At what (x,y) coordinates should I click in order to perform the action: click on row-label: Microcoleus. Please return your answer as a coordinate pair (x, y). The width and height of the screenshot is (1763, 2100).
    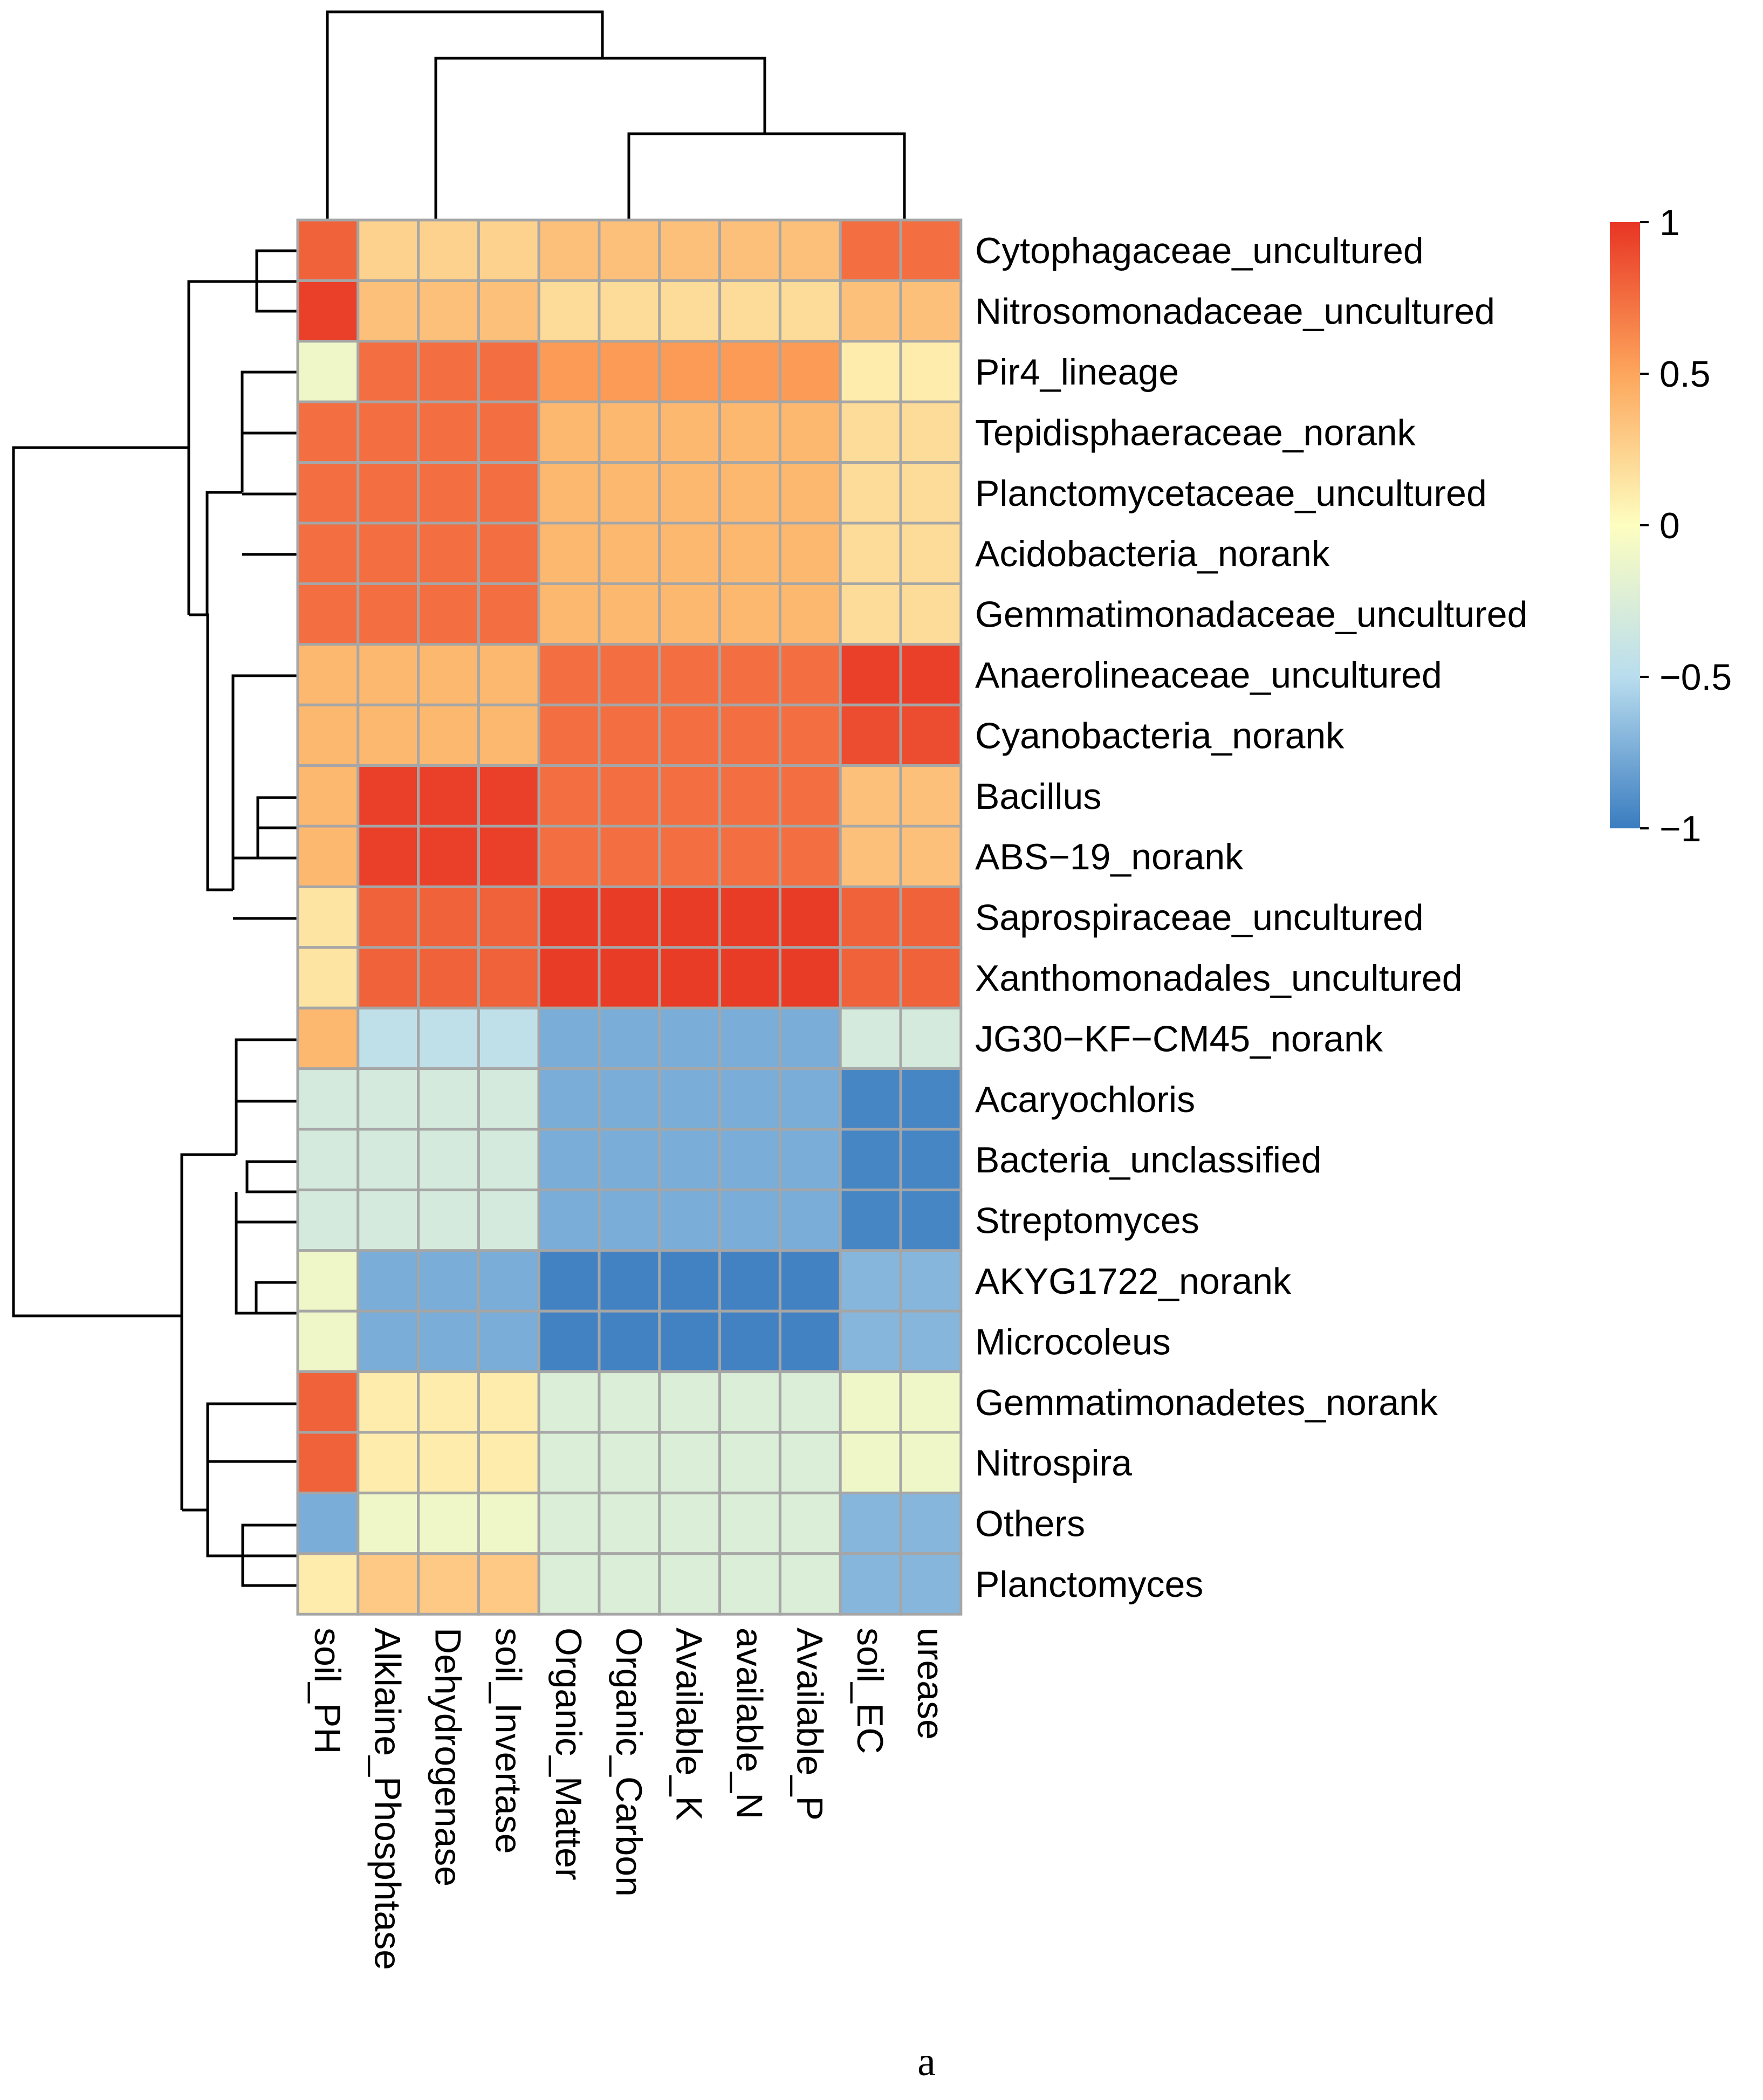
    Looking at the image, I should click on (1073, 1341).